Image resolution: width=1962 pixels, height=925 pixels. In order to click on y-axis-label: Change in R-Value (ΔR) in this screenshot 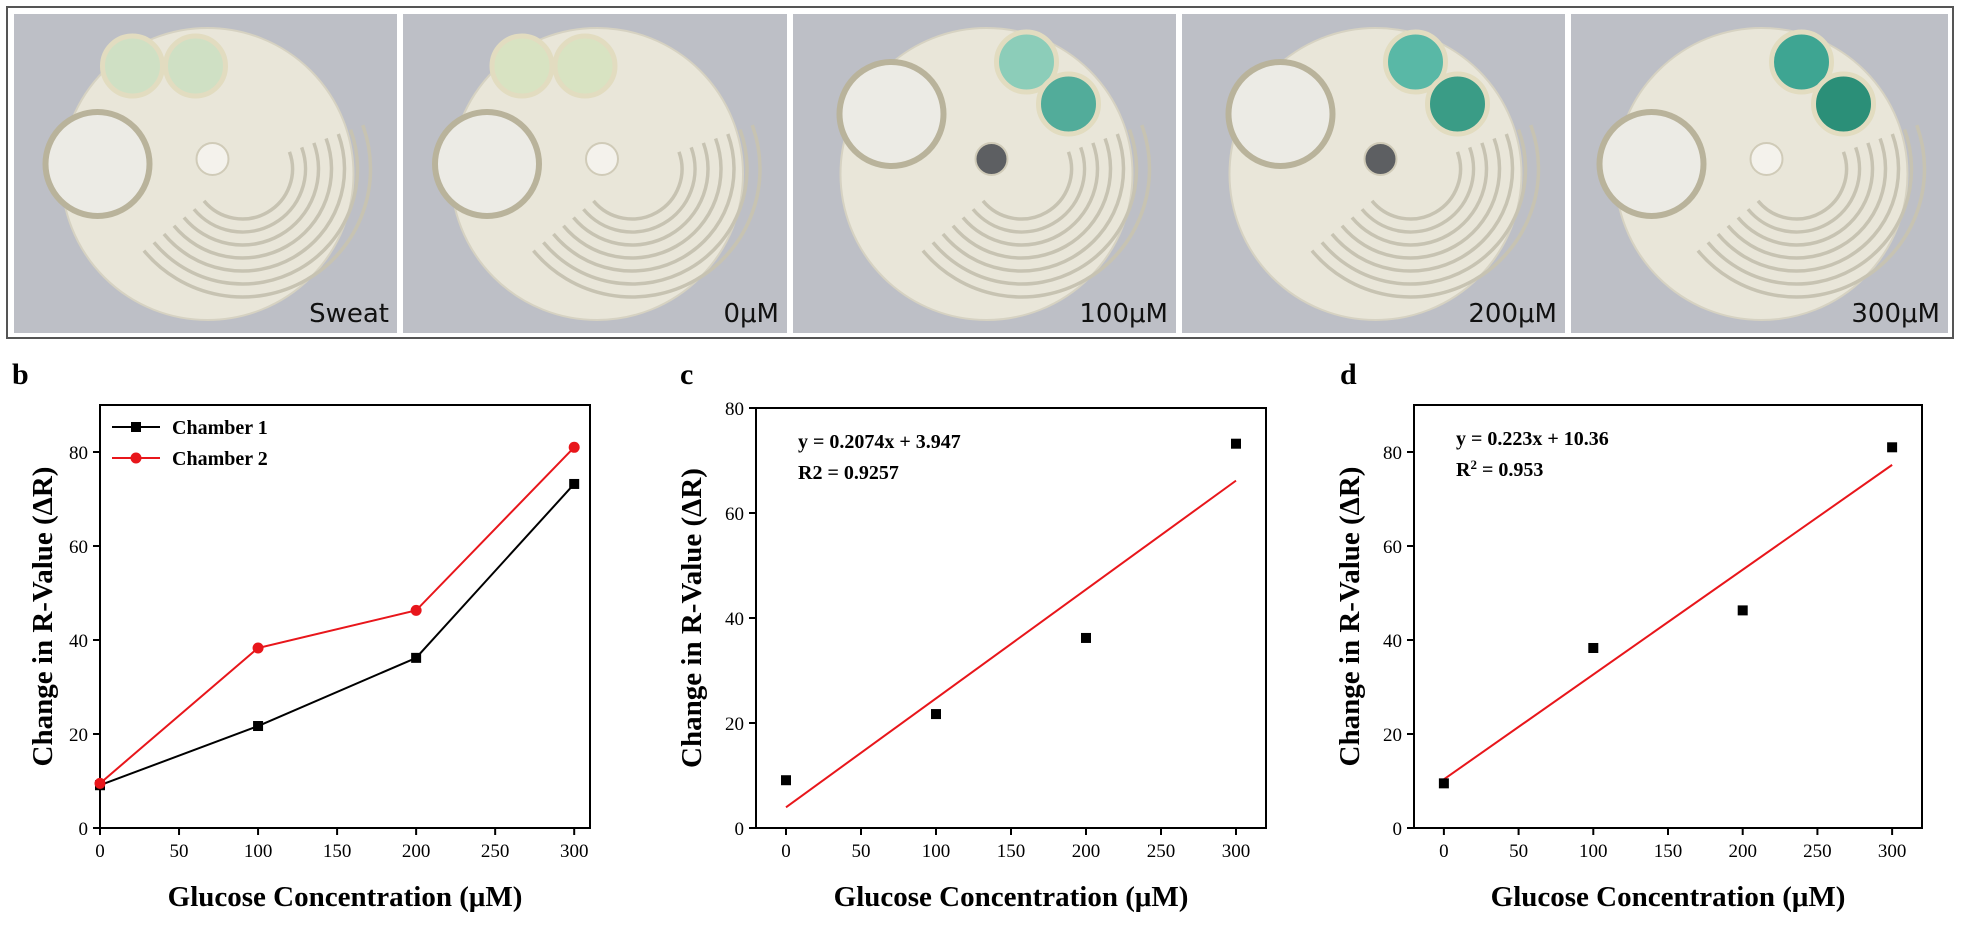, I will do `click(1350, 617)`.